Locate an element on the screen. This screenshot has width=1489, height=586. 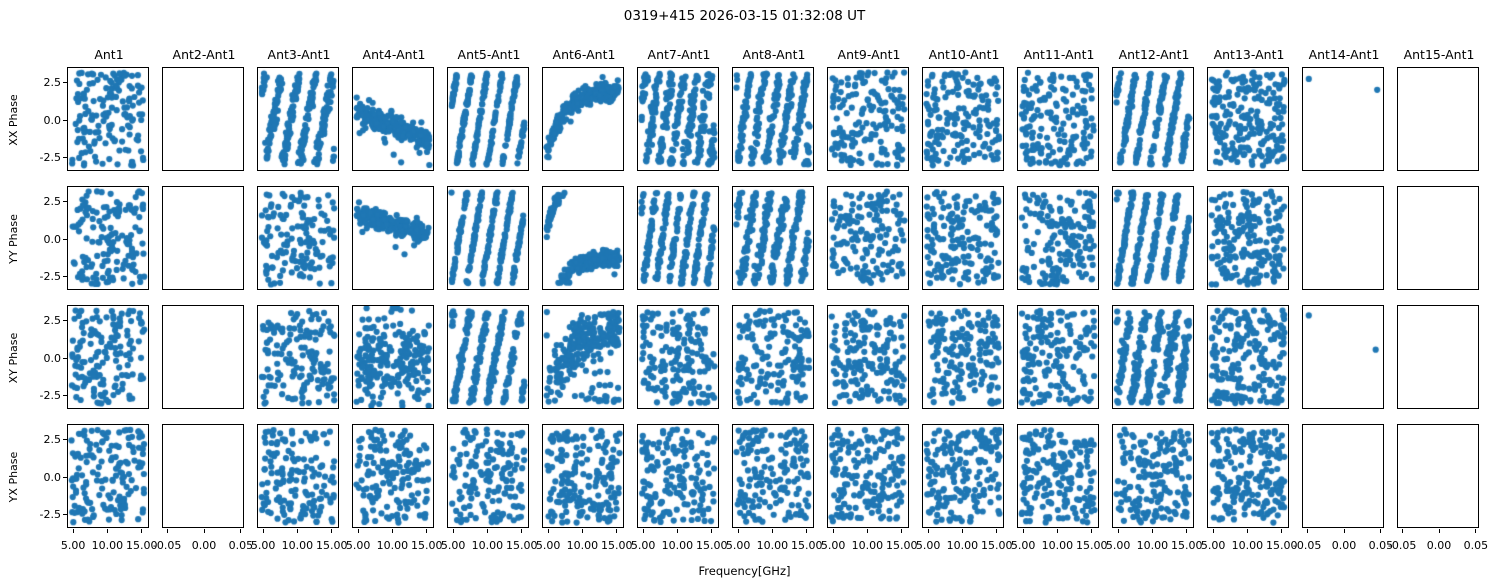
plot-title: 0319+415 2026-03-15 01:32:08 UT is located at coordinates (744, 16).